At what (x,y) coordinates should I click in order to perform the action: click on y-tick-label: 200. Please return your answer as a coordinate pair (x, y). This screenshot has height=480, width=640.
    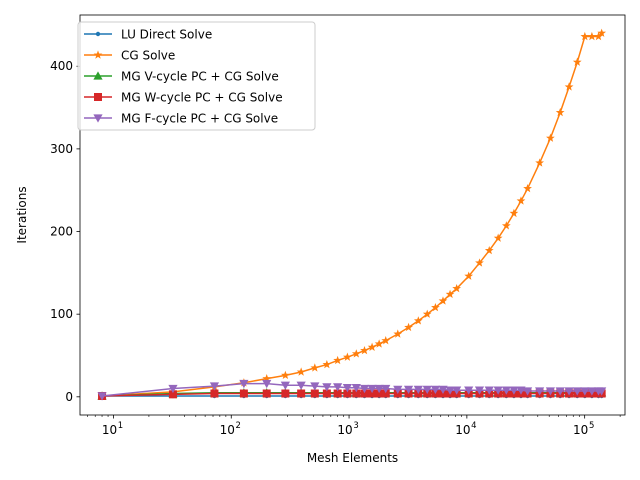
    Looking at the image, I should click on (61, 232).